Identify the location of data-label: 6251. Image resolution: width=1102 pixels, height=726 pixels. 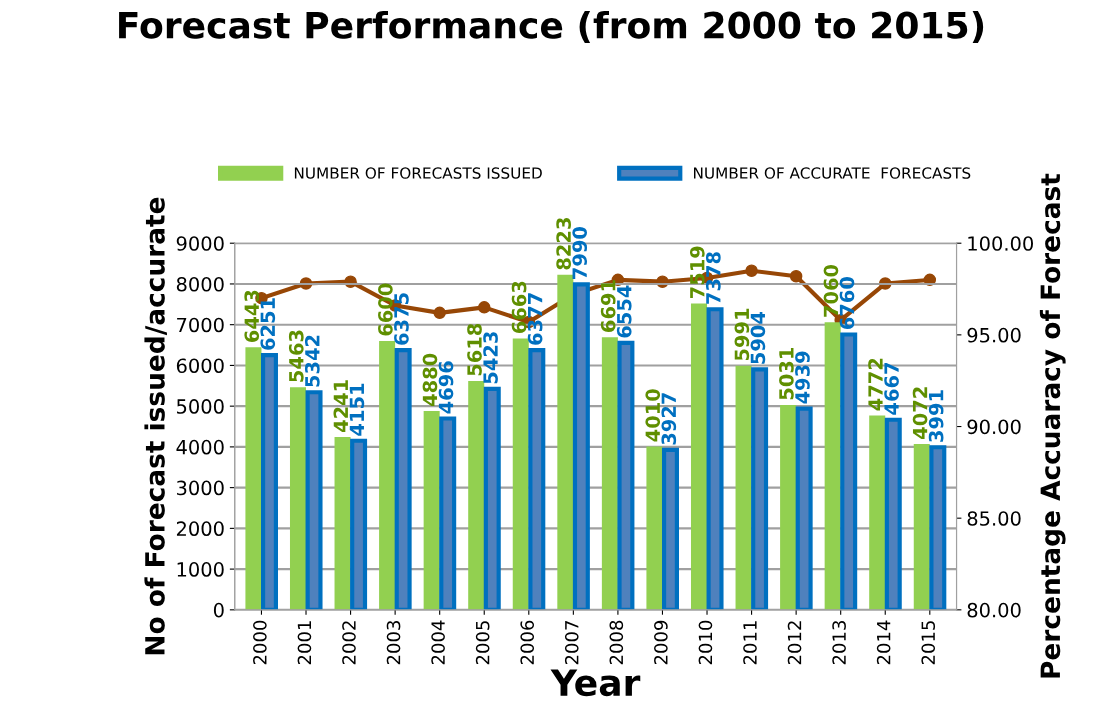
(268, 324).